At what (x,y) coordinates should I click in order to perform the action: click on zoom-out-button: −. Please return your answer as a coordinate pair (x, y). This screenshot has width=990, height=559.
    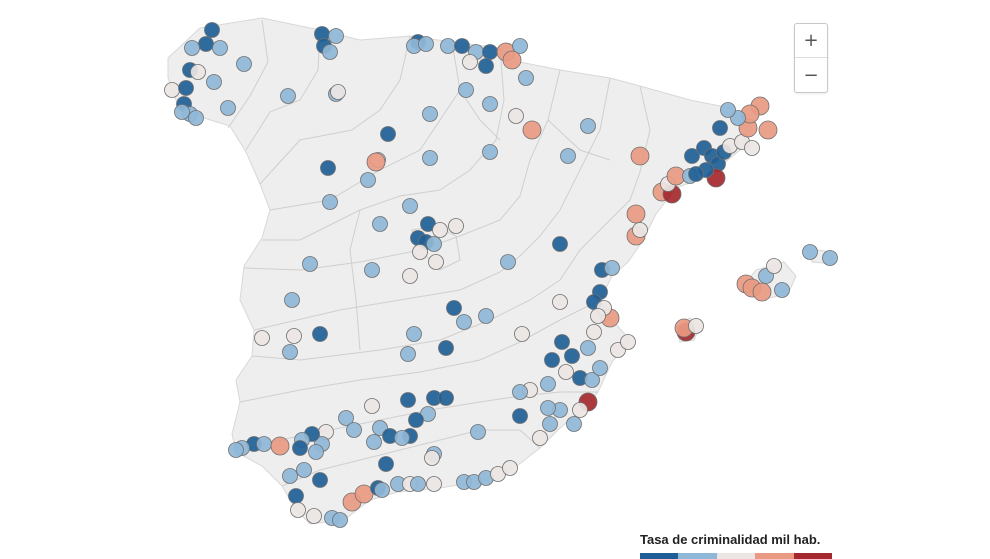
    Looking at the image, I should click on (811, 74).